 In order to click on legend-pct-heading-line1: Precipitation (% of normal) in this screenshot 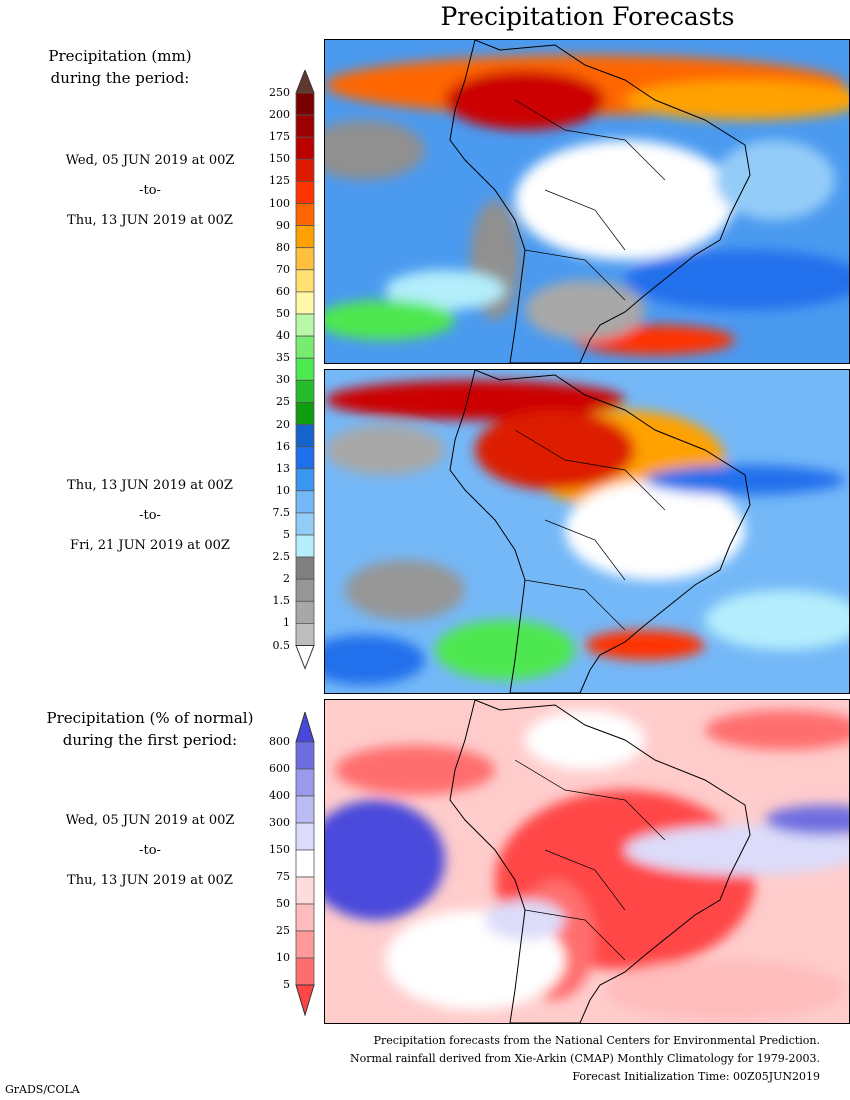, I will do `click(150, 718)`.